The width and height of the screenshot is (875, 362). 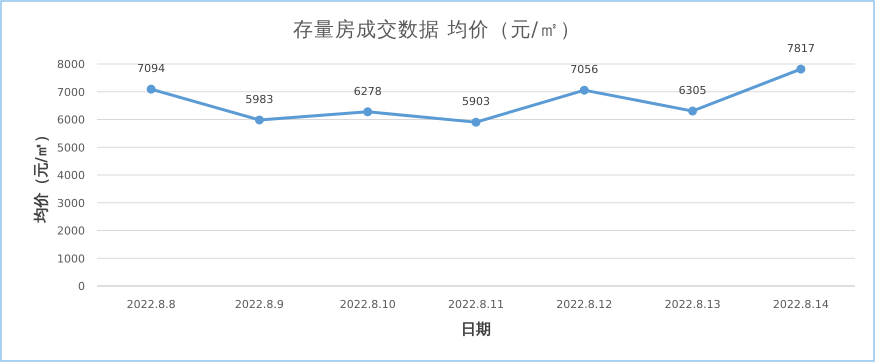 I want to click on x-tick-label: 2022.8.13, so click(x=692, y=304).